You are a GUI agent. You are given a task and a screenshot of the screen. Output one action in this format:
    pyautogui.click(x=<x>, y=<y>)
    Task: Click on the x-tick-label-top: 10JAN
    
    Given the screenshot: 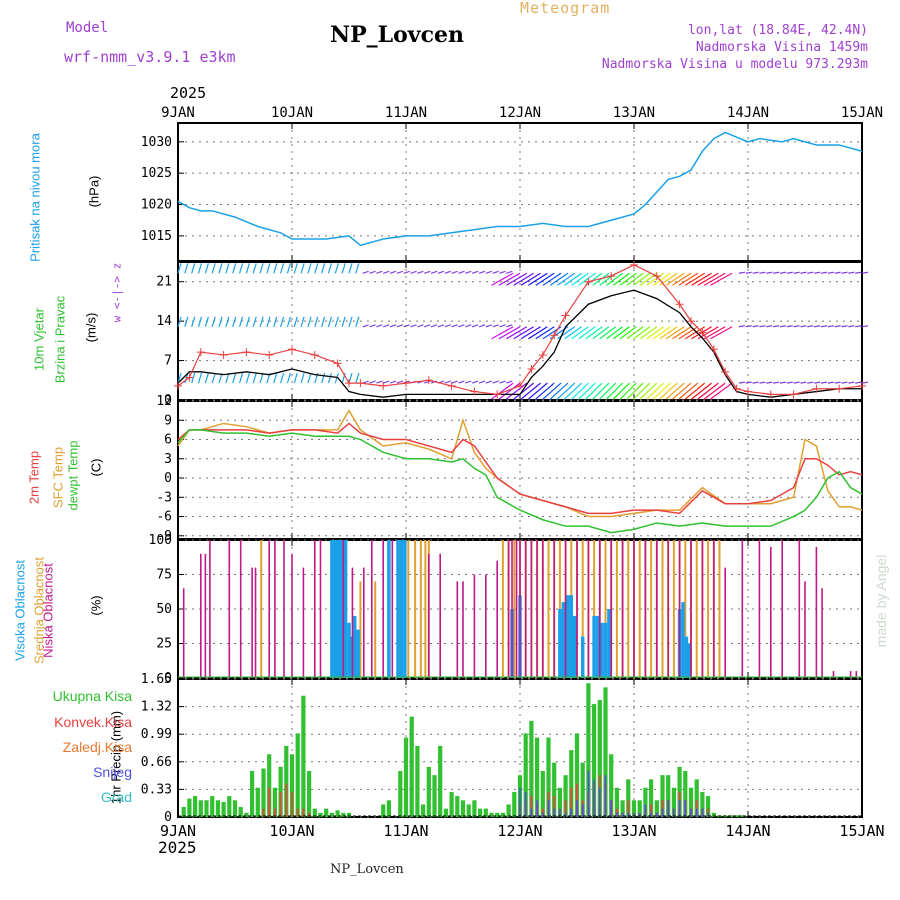 What is the action you would take?
    pyautogui.click(x=292, y=113)
    